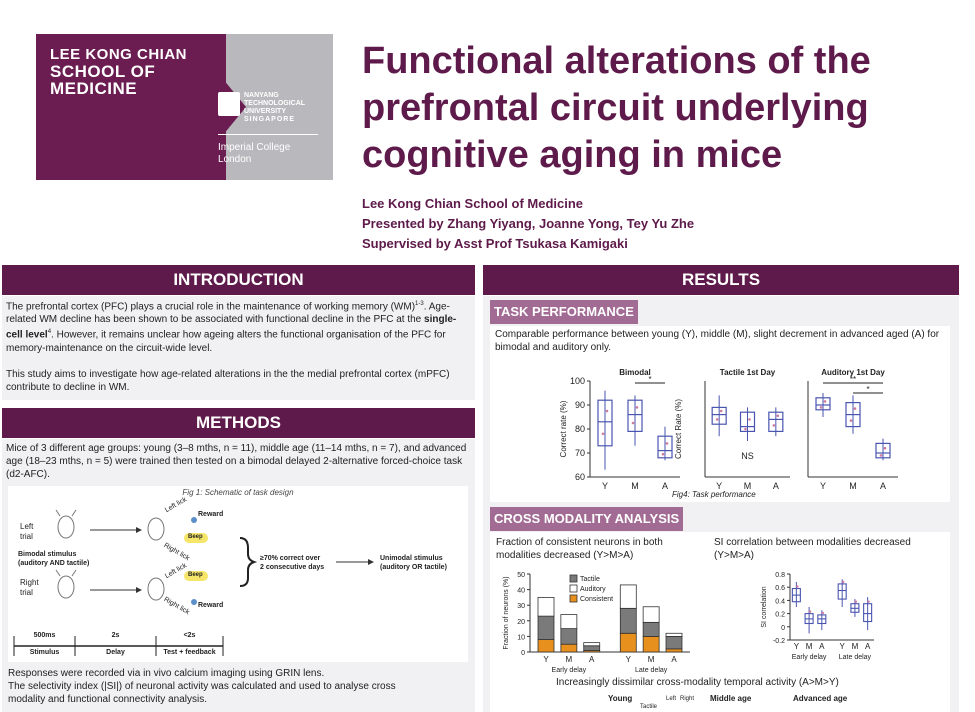 This screenshot has width=975, height=712. Describe the element at coordinates (580, 405) in the screenshot. I see `y-tick-label: 90` at that location.